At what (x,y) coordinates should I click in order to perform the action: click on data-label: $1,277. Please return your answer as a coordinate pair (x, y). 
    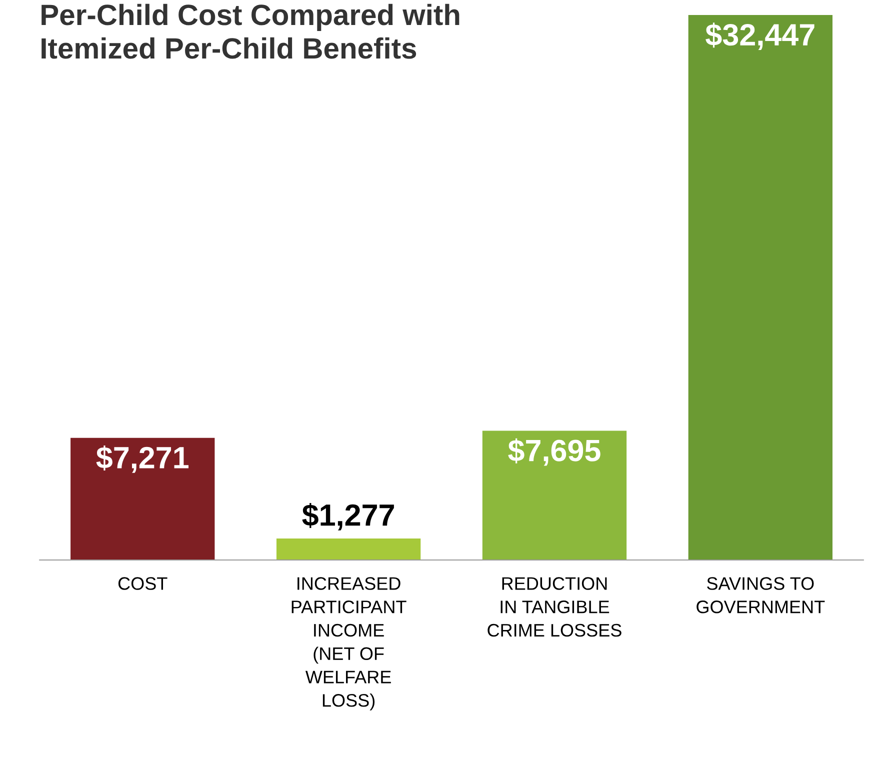
    Looking at the image, I should click on (348, 516).